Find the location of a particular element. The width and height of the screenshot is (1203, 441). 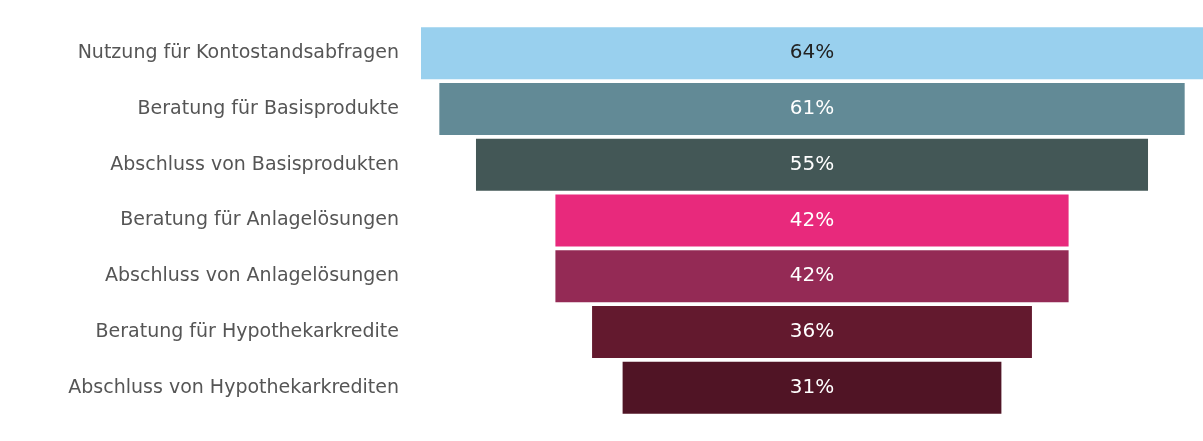

category-label: Beratung für Anlagelösungen is located at coordinates (259, 218).